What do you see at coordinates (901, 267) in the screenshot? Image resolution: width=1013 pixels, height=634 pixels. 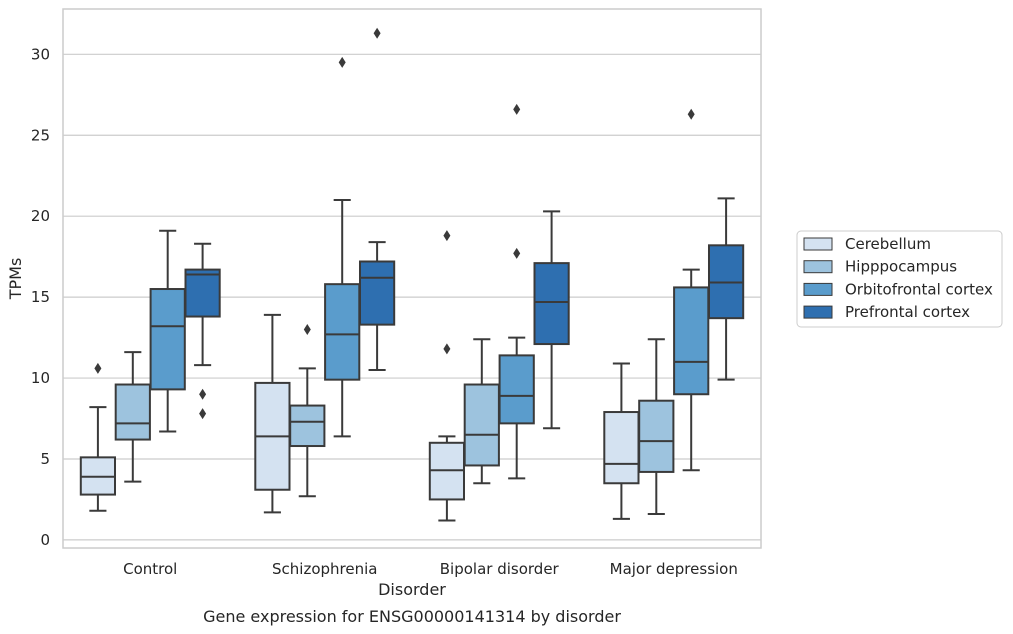 I see `legend-label: Hipppocampus` at bounding box center [901, 267].